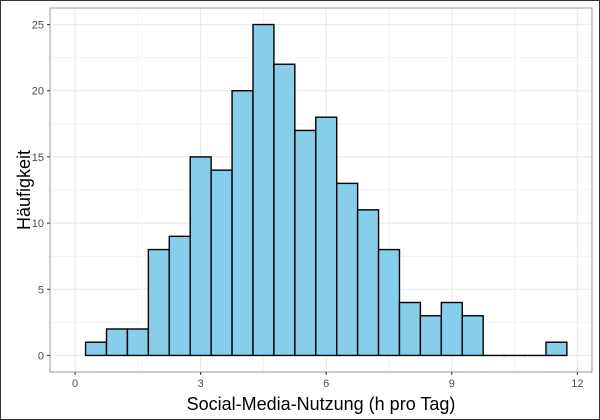 The image size is (600, 420). What do you see at coordinates (452, 384) in the screenshot?
I see `x-tick-label: 9` at bounding box center [452, 384].